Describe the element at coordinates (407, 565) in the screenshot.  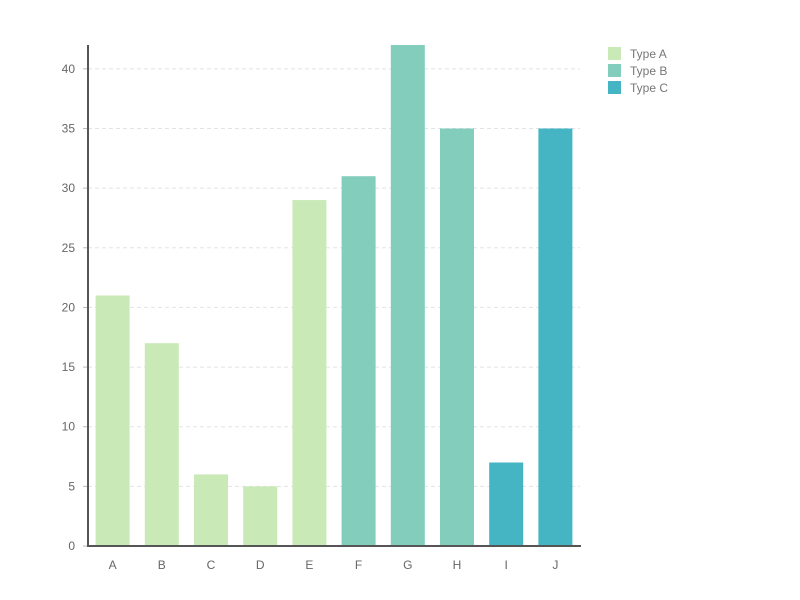
I see `x-tick-label: G` at that location.